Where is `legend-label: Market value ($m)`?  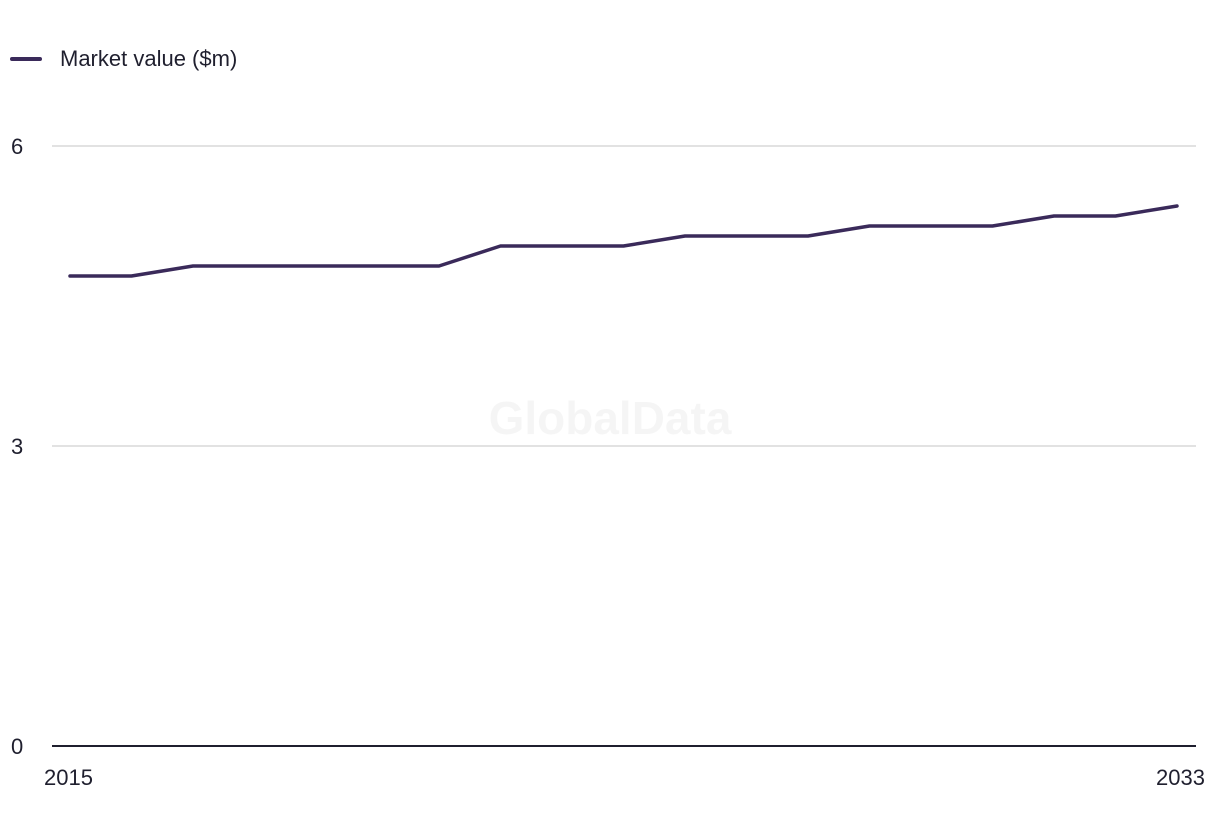 legend-label: Market value ($m) is located at coordinates (149, 58).